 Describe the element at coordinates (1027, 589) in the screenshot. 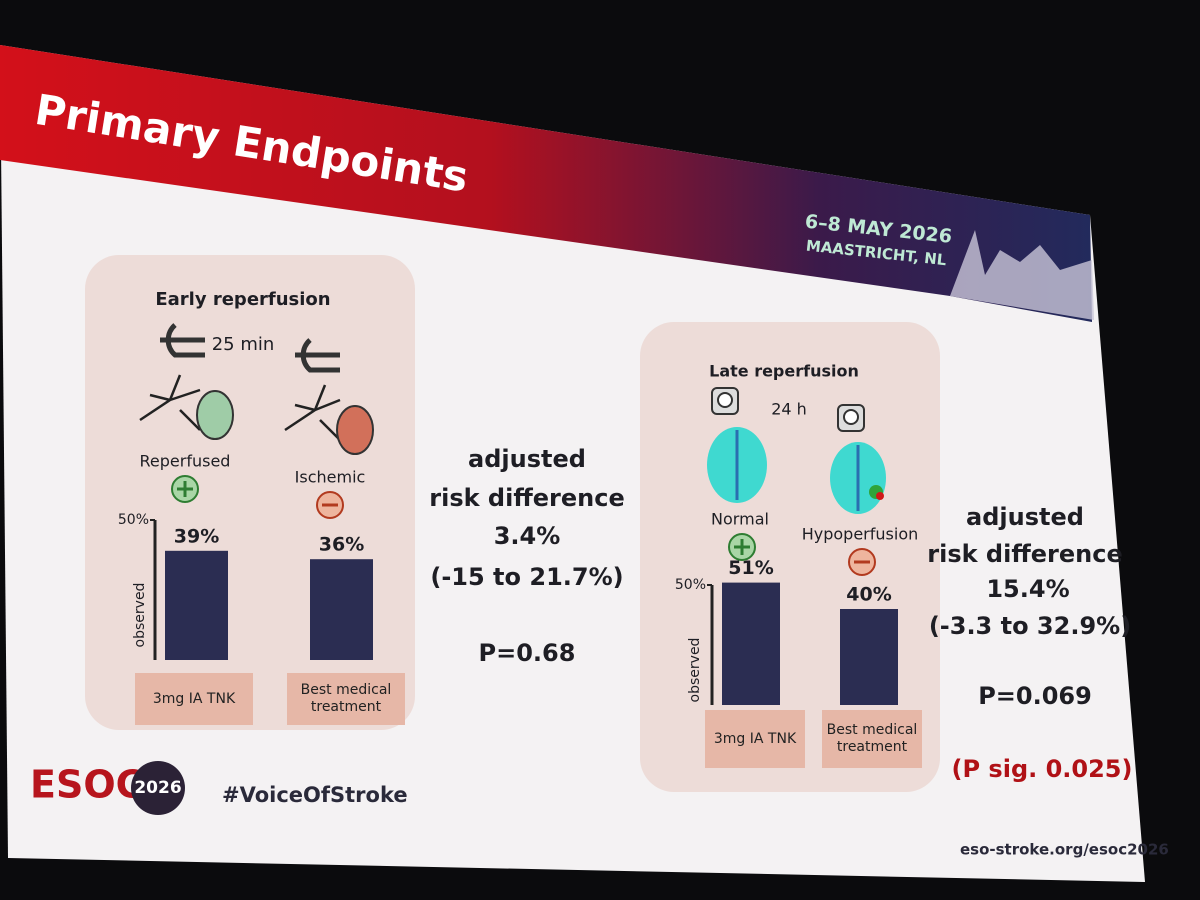

I see `stat-line: 15.4%` at that location.